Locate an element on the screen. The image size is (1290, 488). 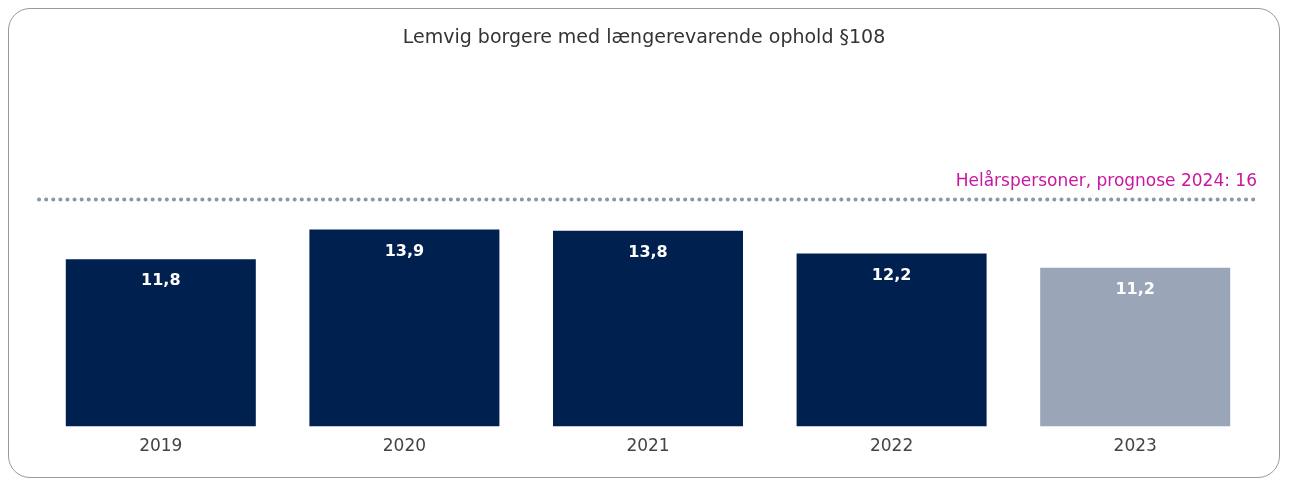
x-tick-label: 2019 is located at coordinates (161, 445).